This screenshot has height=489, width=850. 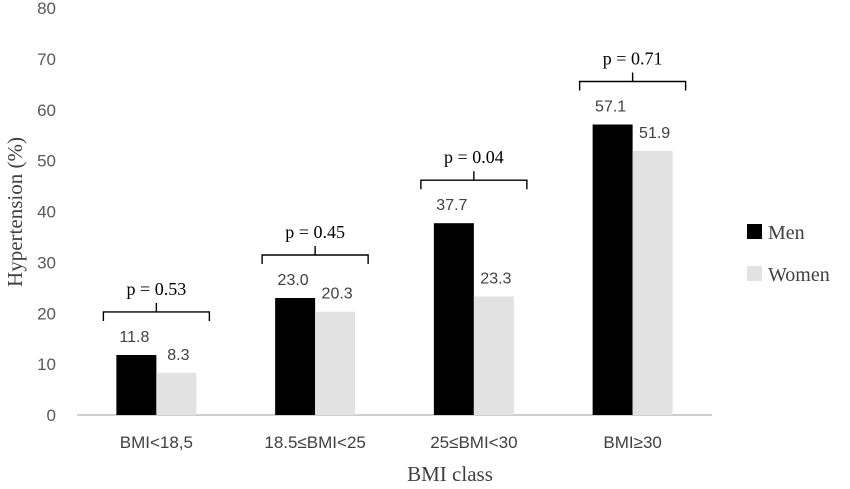 What do you see at coordinates (315, 232) in the screenshot?
I see `p-value-label: p = 0.45` at bounding box center [315, 232].